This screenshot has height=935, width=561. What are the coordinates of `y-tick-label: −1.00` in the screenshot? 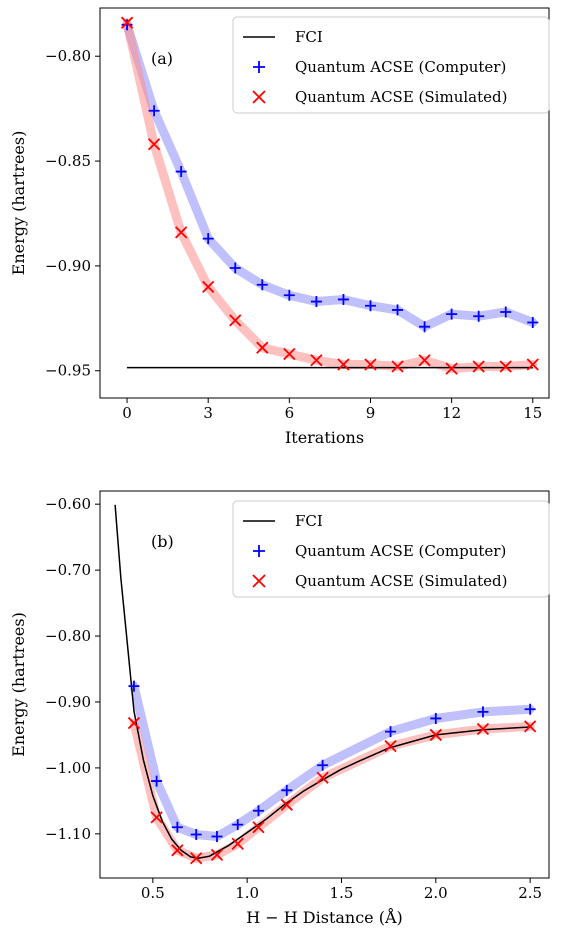 It's located at (68, 768).